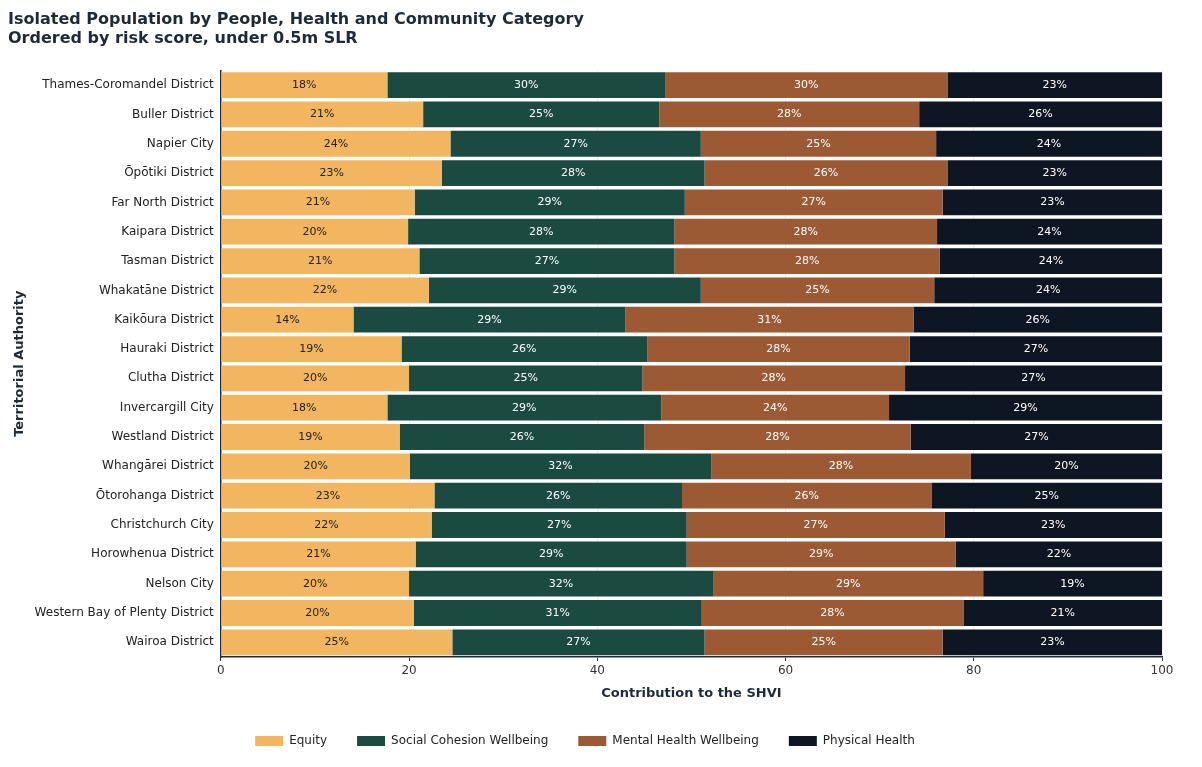 The image size is (1202, 767). I want to click on data-label: 18%, so click(304, 407).